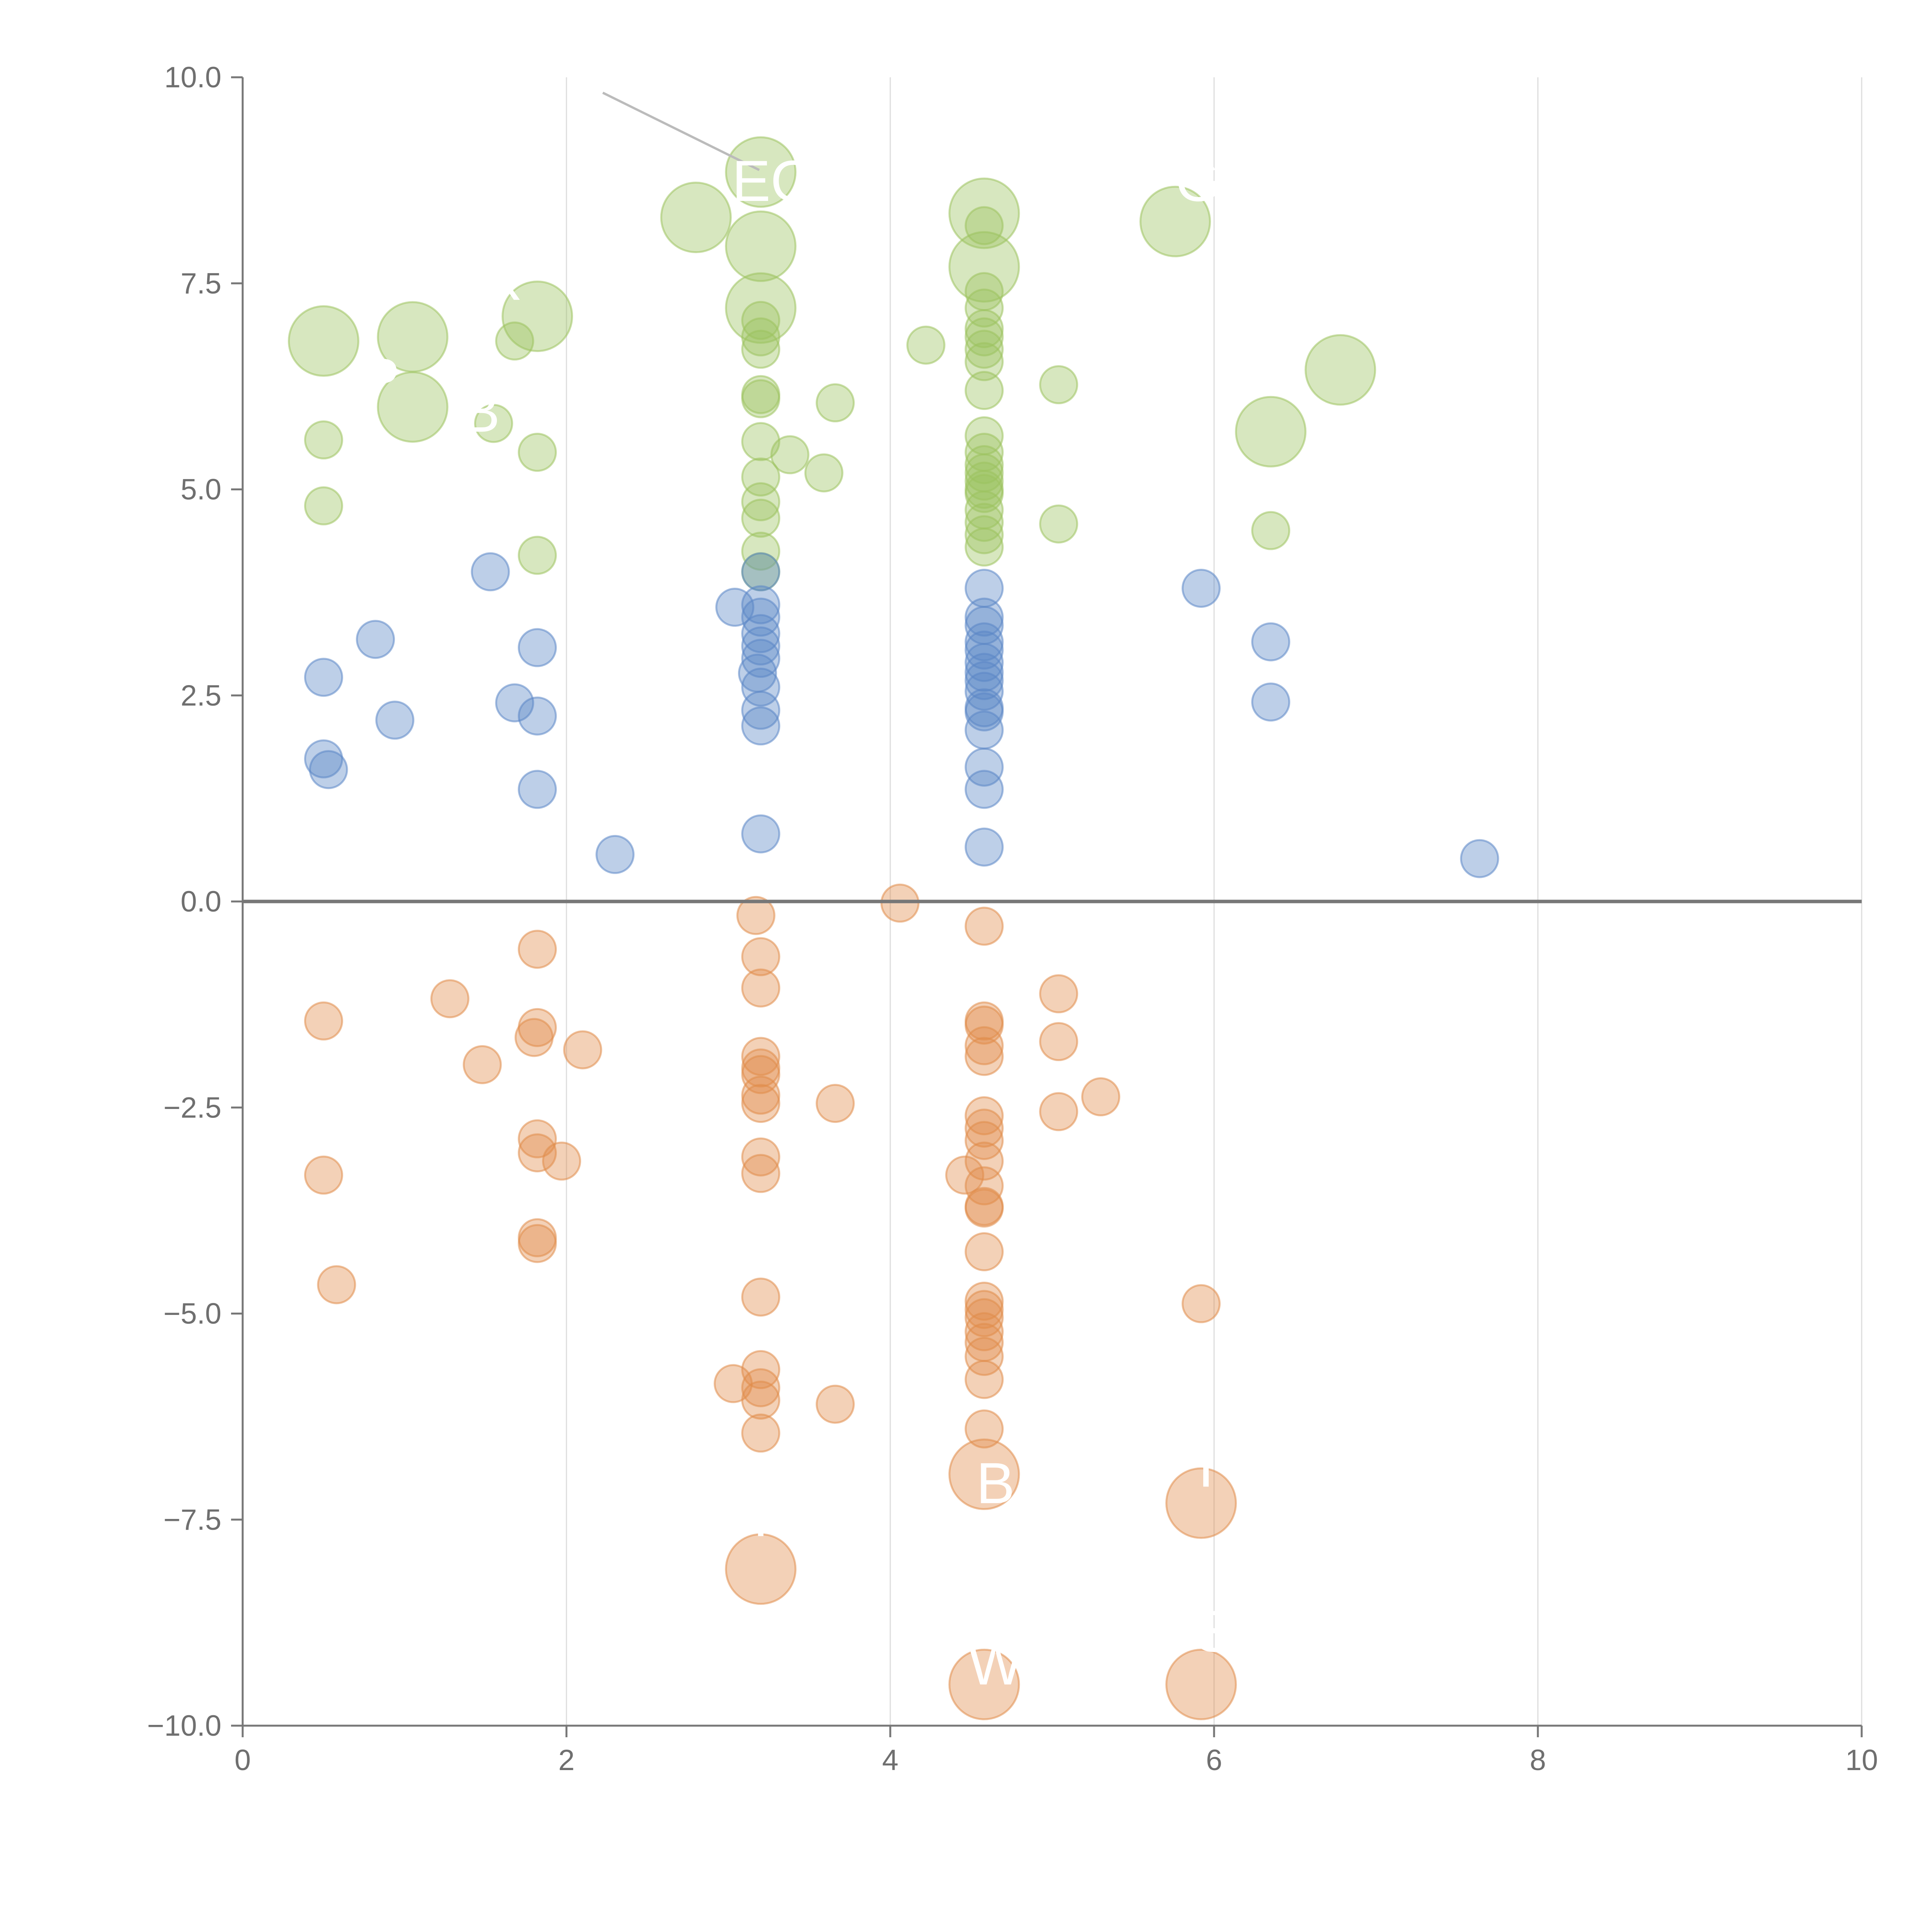  What do you see at coordinates (996, 1665) in the screenshot?
I see `bubble-annotation-label: W` at bounding box center [996, 1665].